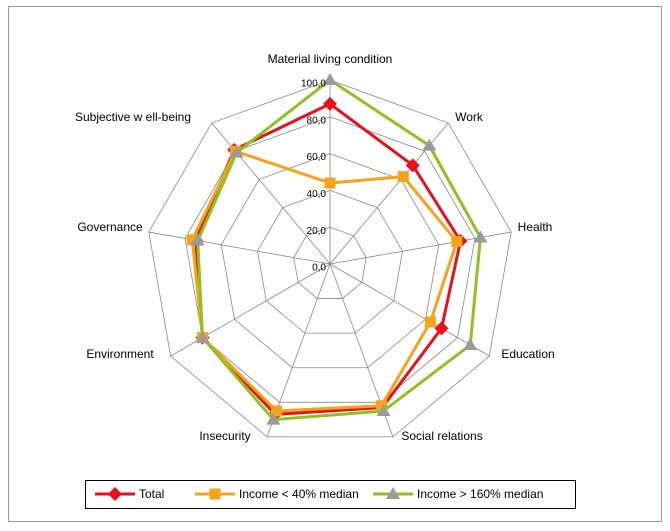 Image resolution: width=670 pixels, height=531 pixels. I want to click on y-tick-label: 100,0, so click(313, 84).